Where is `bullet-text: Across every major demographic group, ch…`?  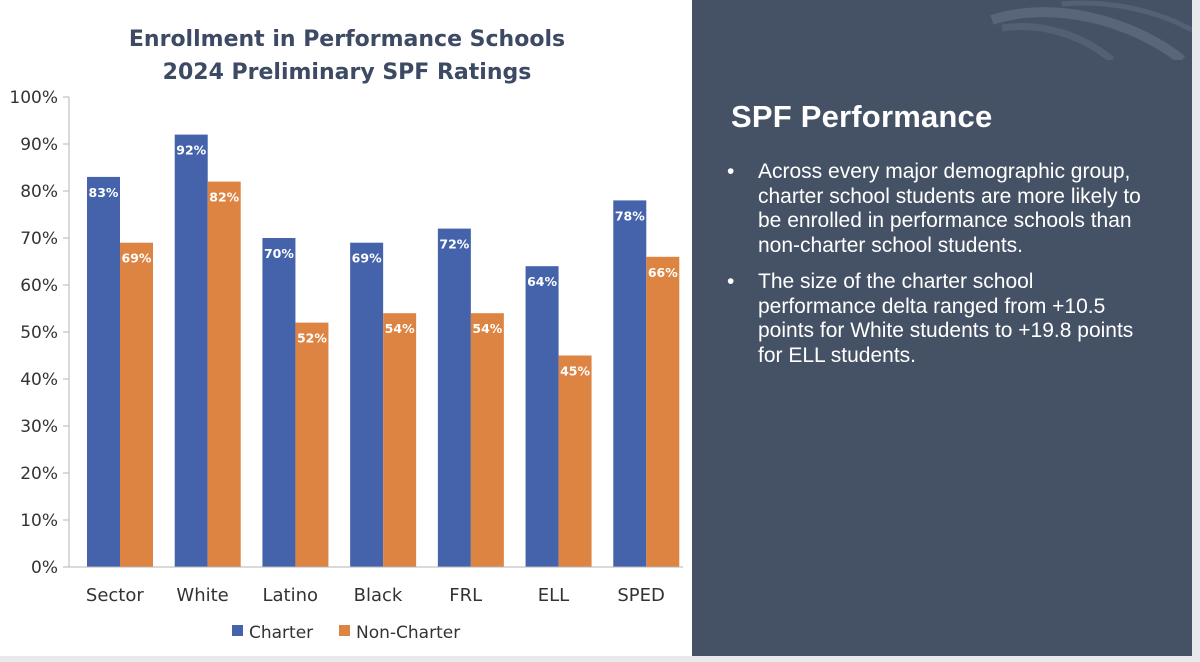
bullet-text: Across every major demographic group, ch… is located at coordinates (949, 208).